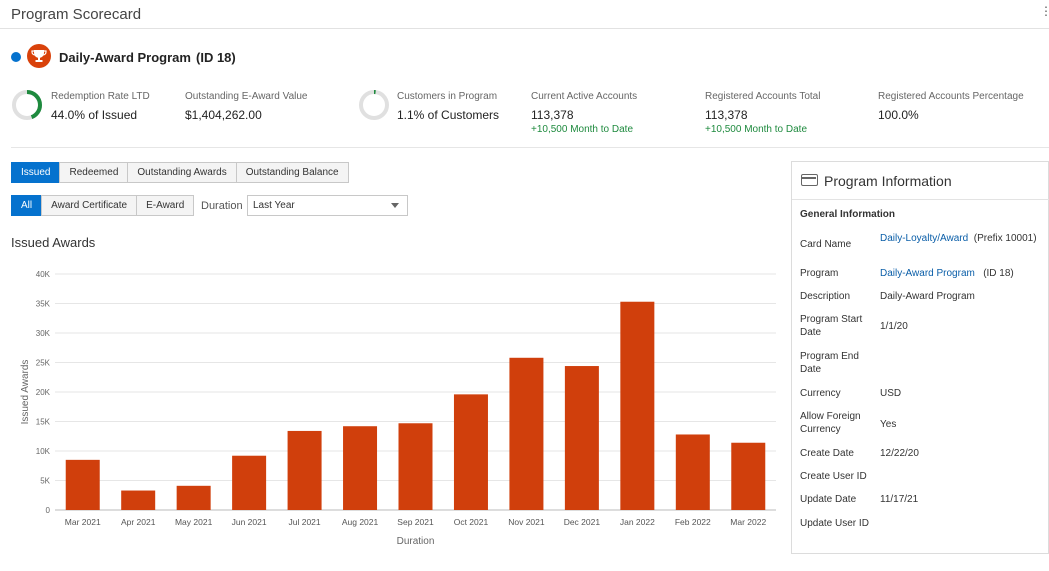 This screenshot has height=571, width=1049. What do you see at coordinates (27, 105) in the screenshot?
I see `redemption-donut-chart` at bounding box center [27, 105].